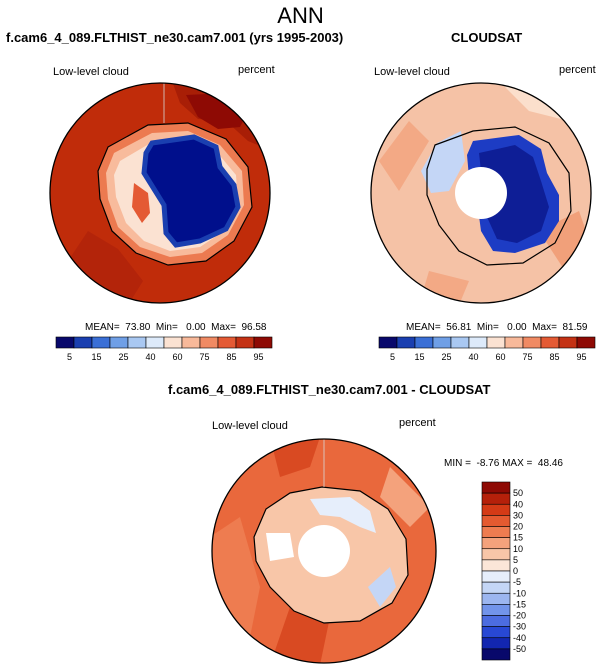 The width and height of the screenshot is (601, 669). I want to click on left-colorbar: 5 15 25 40 60 75 85 95, so click(164, 349).